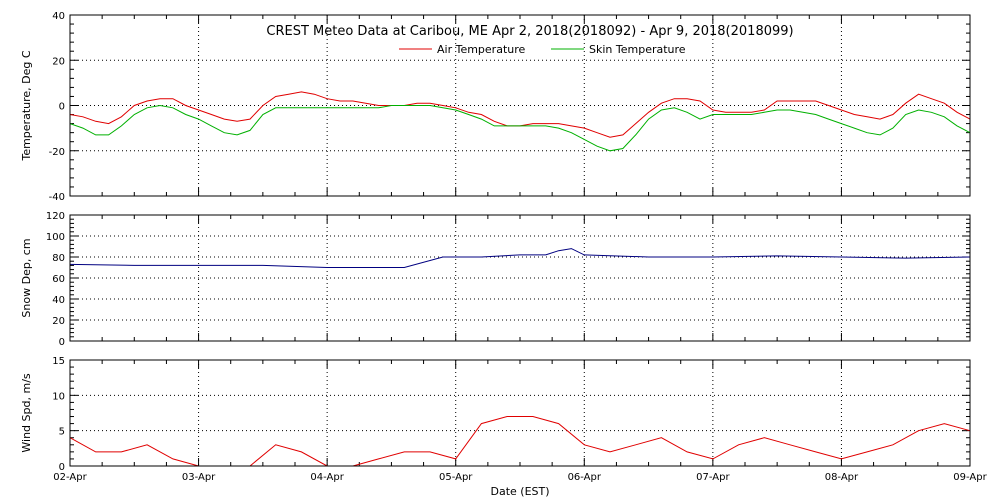 This screenshot has width=1000, height=500. What do you see at coordinates (26, 105) in the screenshot?
I see `y-axis-title: Temperature, Deg C` at bounding box center [26, 105].